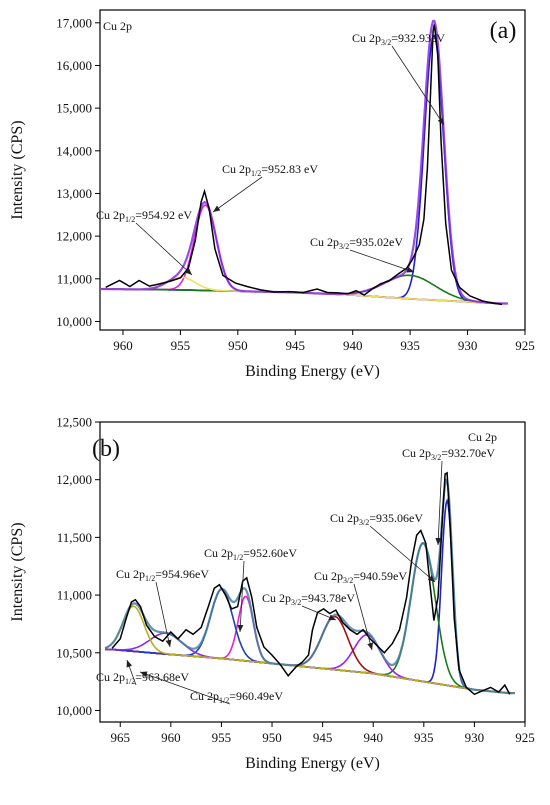 Image resolution: width=550 pixels, height=805 pixels. I want to click on y-tick-label: 13,000, so click(74, 193).